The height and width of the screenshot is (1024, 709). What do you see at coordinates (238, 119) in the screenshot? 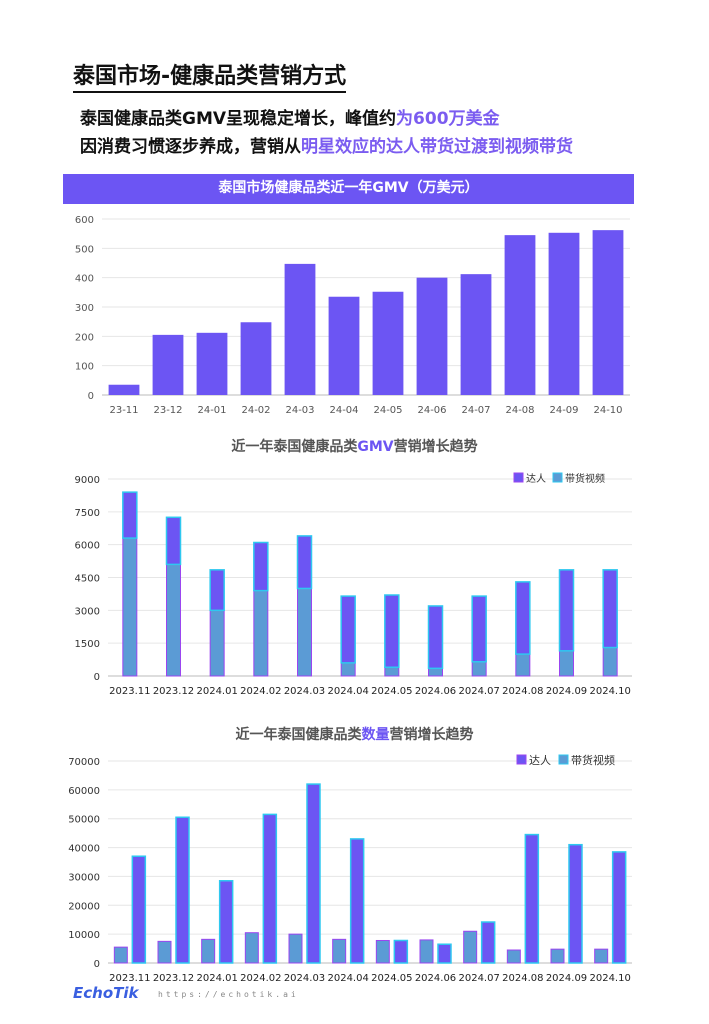
I see `subtitle-gmv-peak-text: 泰国健康品类GMV呈现稳定增长，峰值约` at bounding box center [238, 119].